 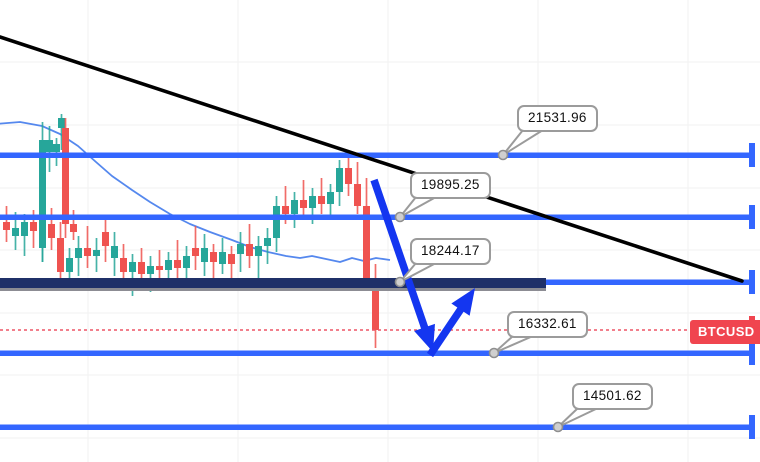 What do you see at coordinates (450, 251) in the screenshot?
I see `callout-18244: 18244.17` at bounding box center [450, 251].